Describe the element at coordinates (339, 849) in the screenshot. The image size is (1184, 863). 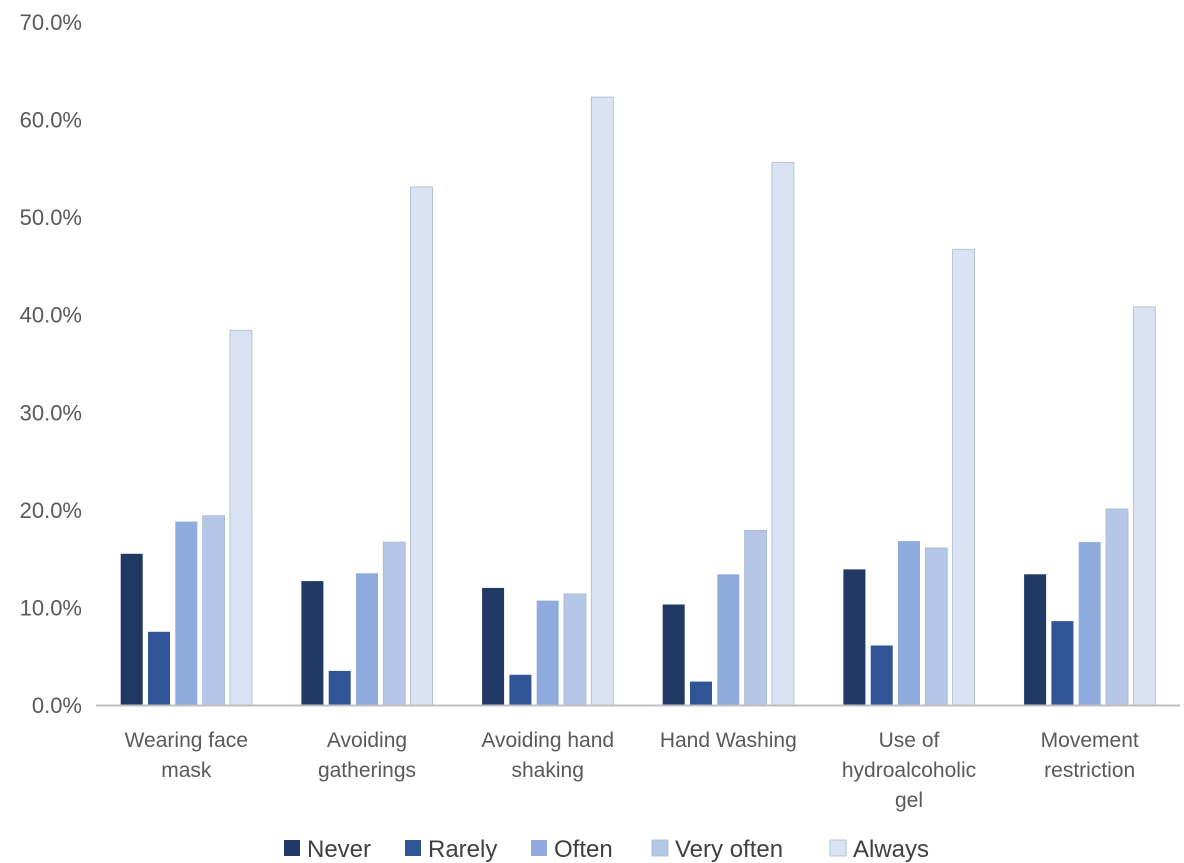
I see `legend-label: Never` at that location.